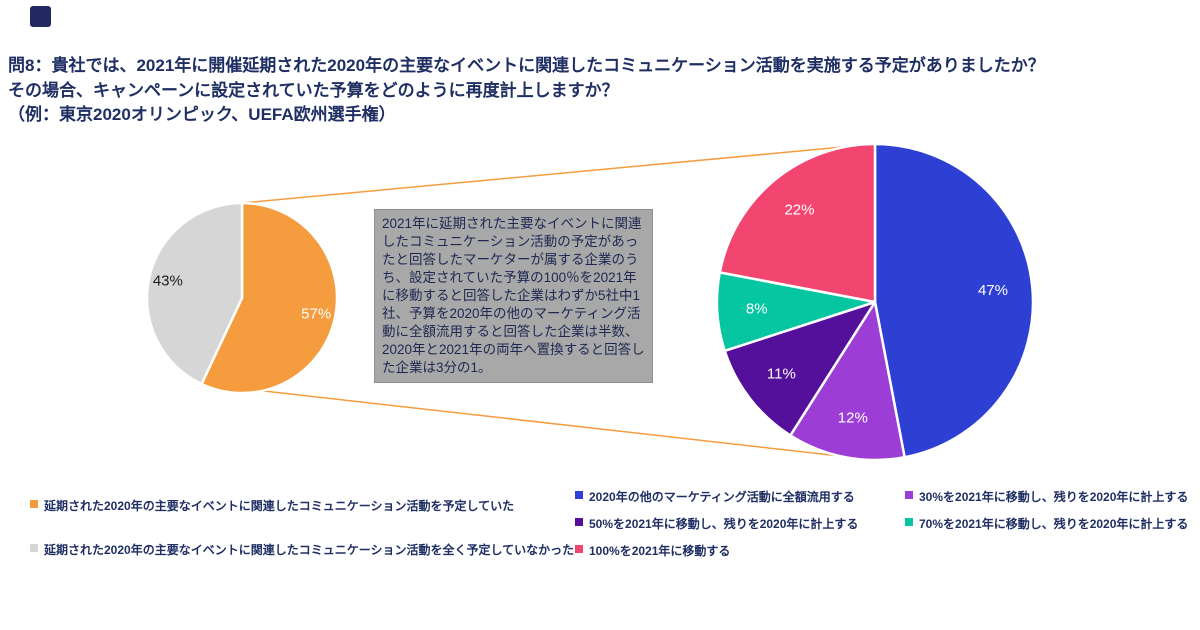  I want to click on pie-slice-label: 12%, so click(853, 417).